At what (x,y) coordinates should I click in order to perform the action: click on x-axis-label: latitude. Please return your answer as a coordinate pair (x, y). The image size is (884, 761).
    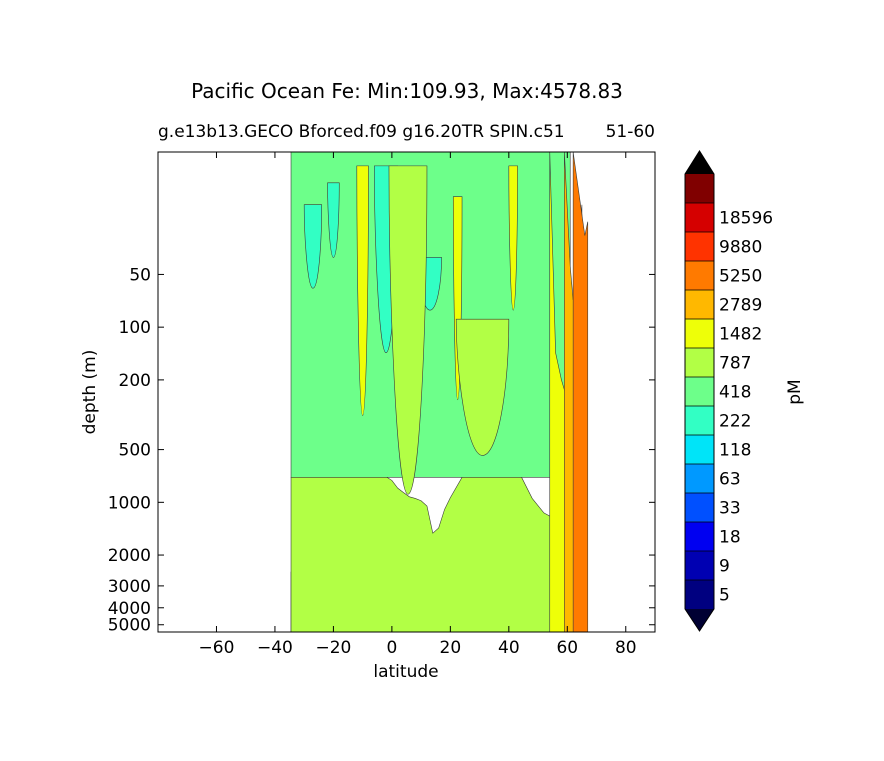
    Looking at the image, I should click on (405, 672).